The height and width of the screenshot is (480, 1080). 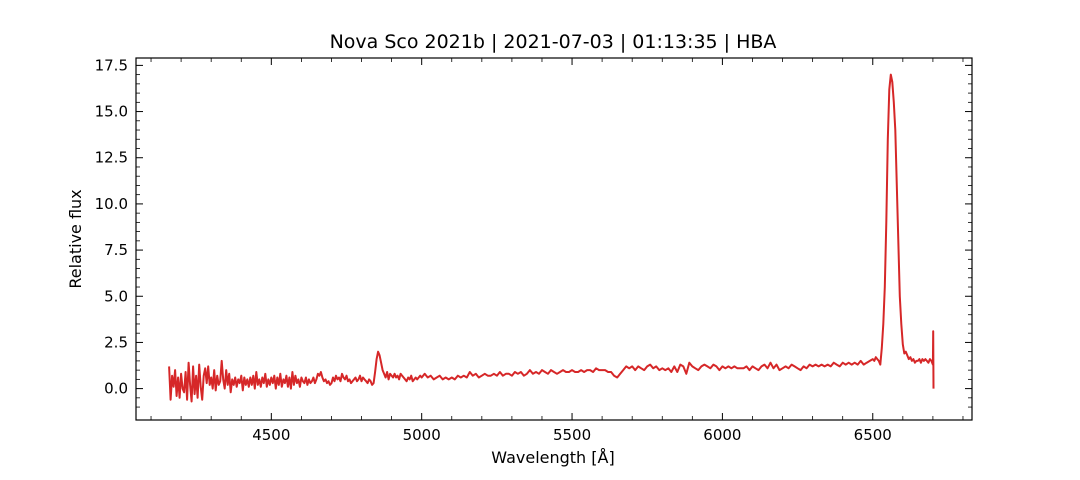 What do you see at coordinates (116, 389) in the screenshot?
I see `y-tick-label: 0.0` at bounding box center [116, 389].